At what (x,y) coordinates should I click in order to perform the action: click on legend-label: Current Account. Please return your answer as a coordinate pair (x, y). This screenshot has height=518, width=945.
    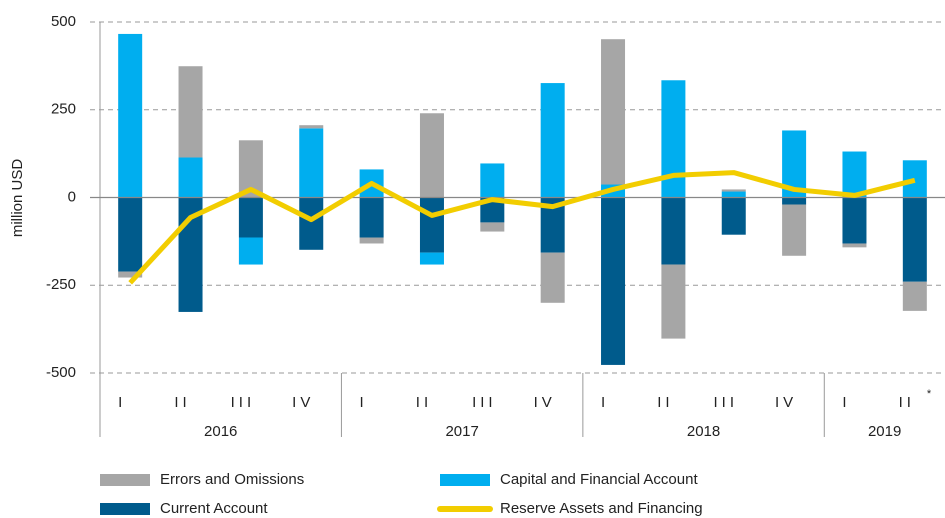
    Looking at the image, I should click on (214, 508).